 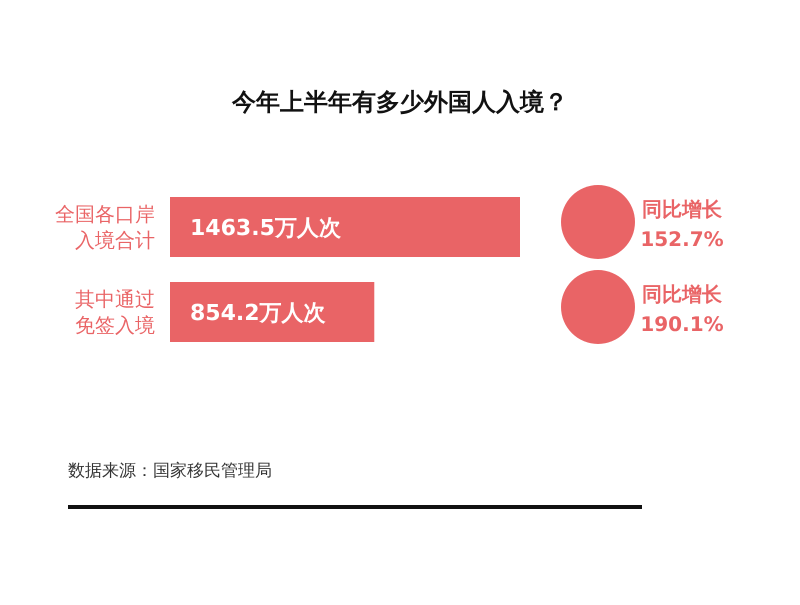 I want to click on chart-title: 今年上半年有多少外国人入境？, so click(x=399, y=102).